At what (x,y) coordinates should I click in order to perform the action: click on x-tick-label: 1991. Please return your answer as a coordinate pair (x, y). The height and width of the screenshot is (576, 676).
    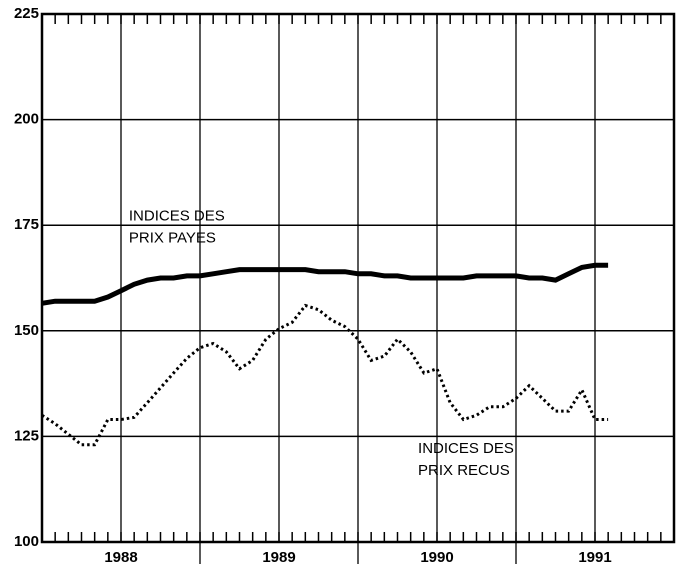
    Looking at the image, I should click on (594, 557).